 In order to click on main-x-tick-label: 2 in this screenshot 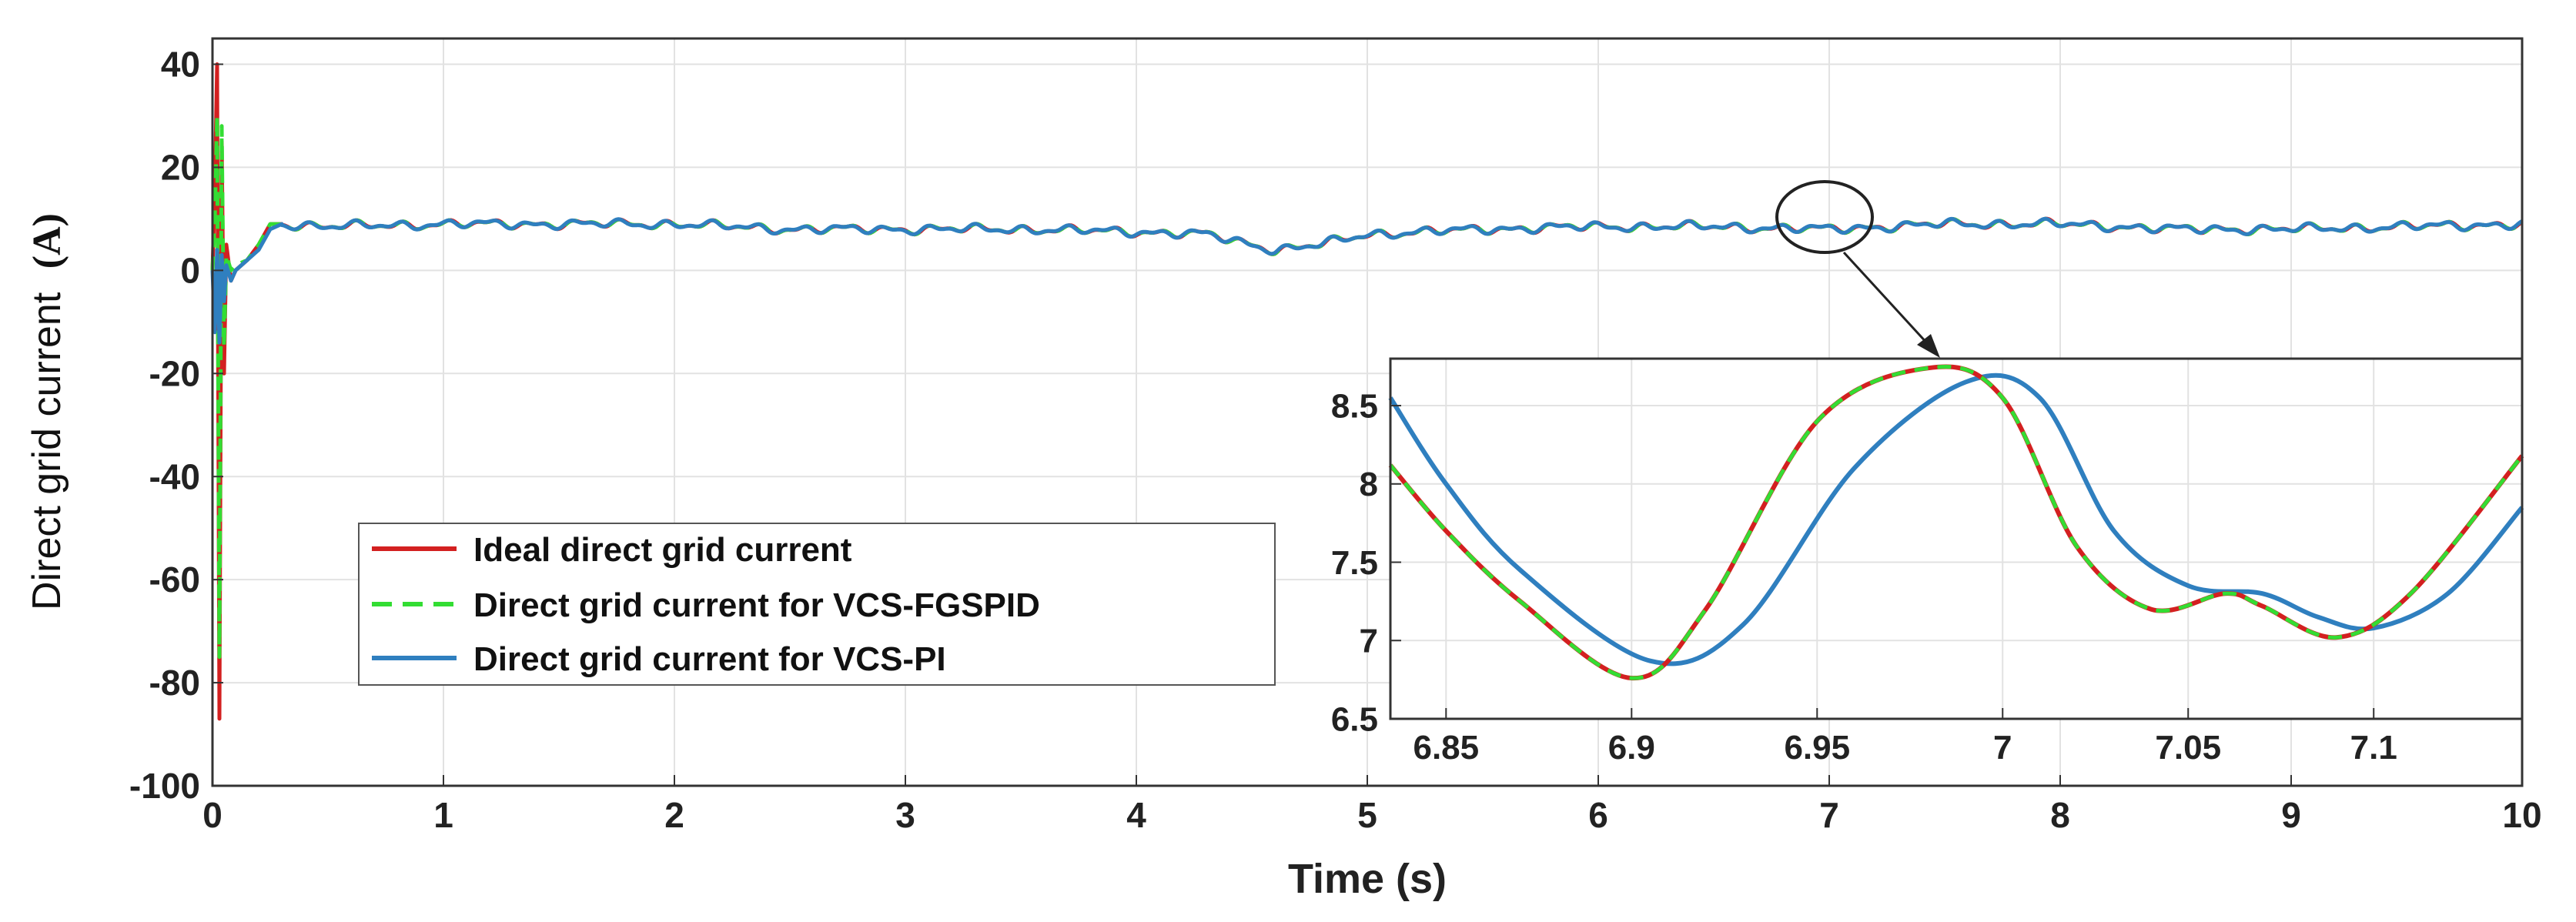, I will do `click(674, 815)`.